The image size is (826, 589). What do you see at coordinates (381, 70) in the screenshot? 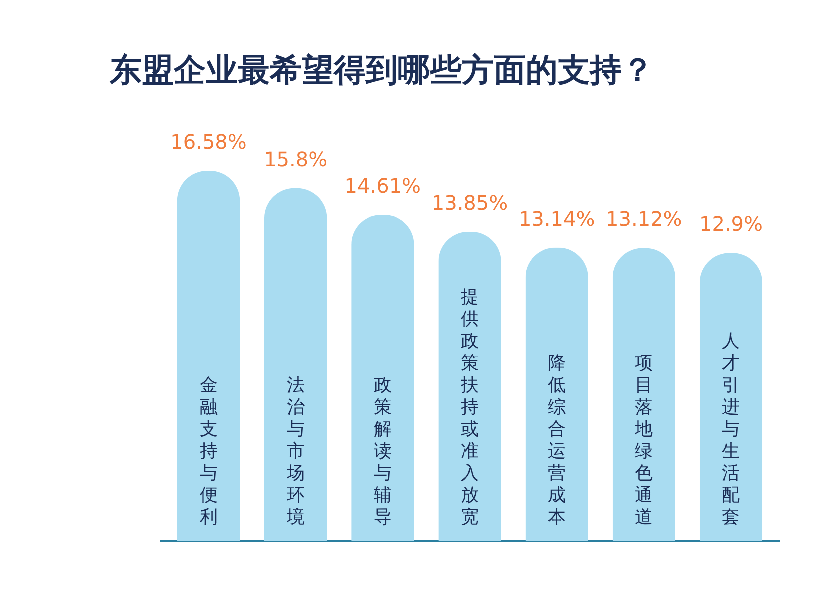
I see `chart-title: 东盟企业最希望得到哪些方面的支持？` at bounding box center [381, 70].